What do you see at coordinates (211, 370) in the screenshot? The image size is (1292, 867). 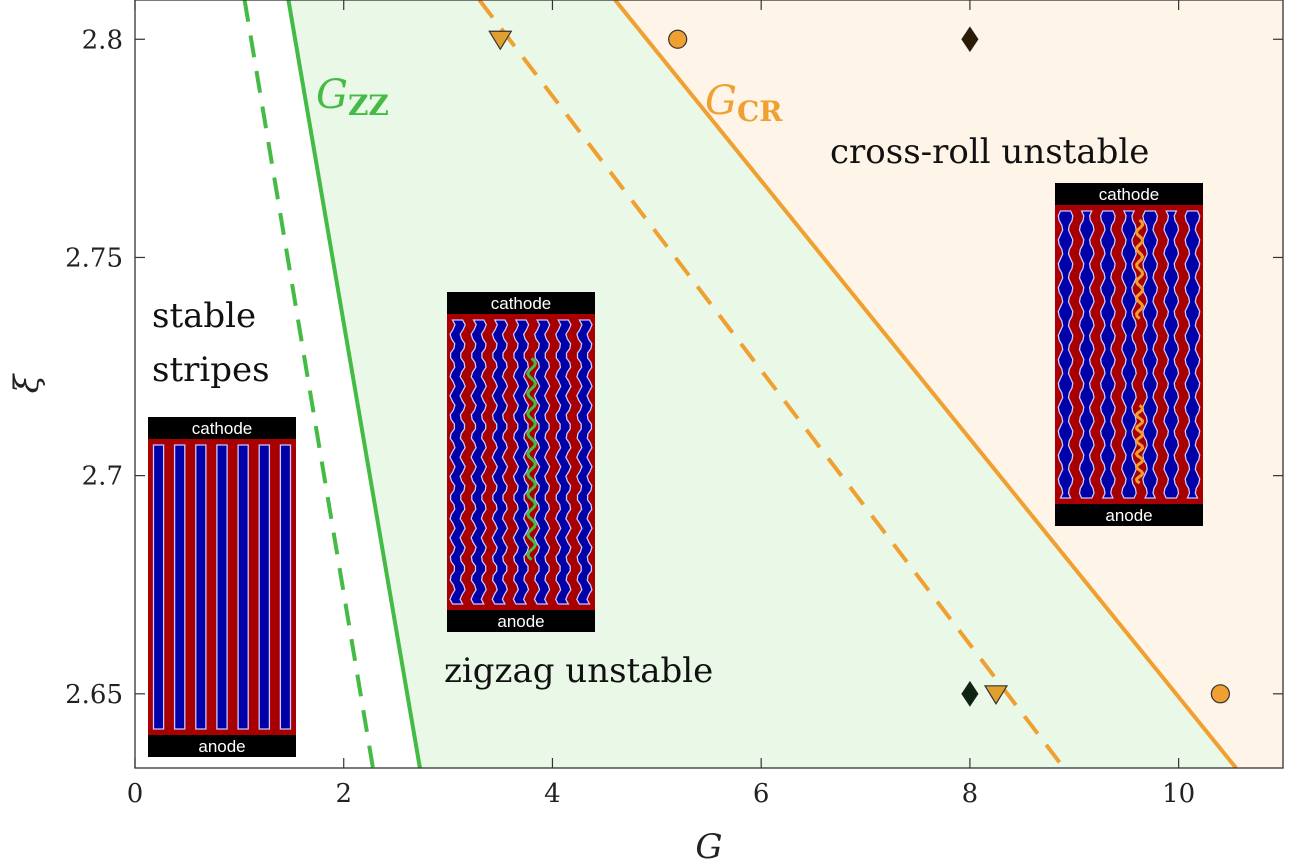 I see `region-label: stripes` at bounding box center [211, 370].